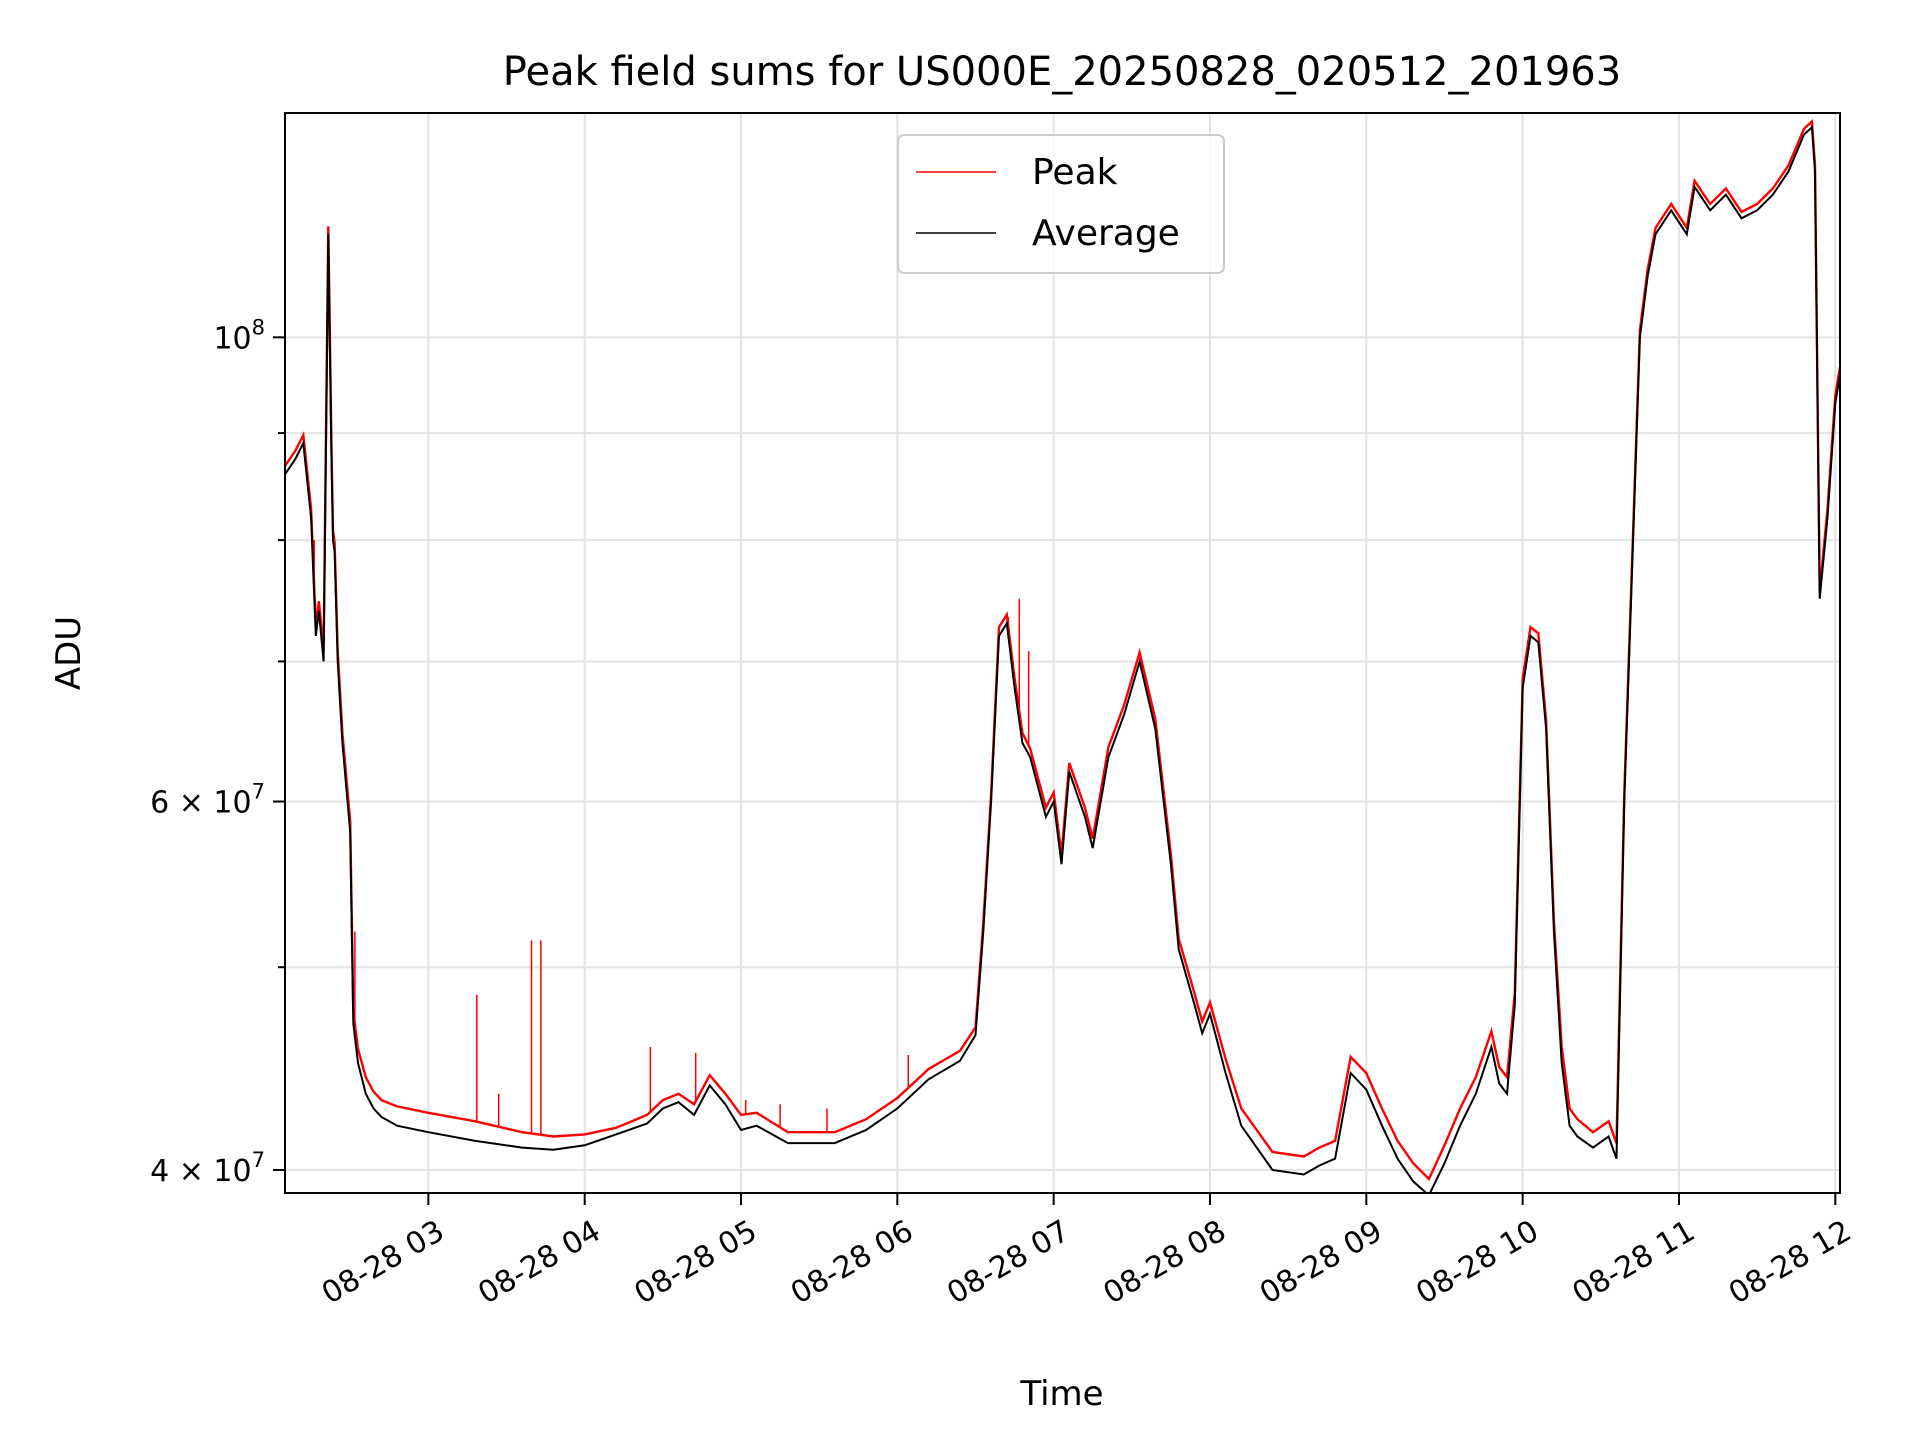 The height and width of the screenshot is (1445, 1920). I want to click on x-tick-label: 08-28 07, so click(1008, 1263).